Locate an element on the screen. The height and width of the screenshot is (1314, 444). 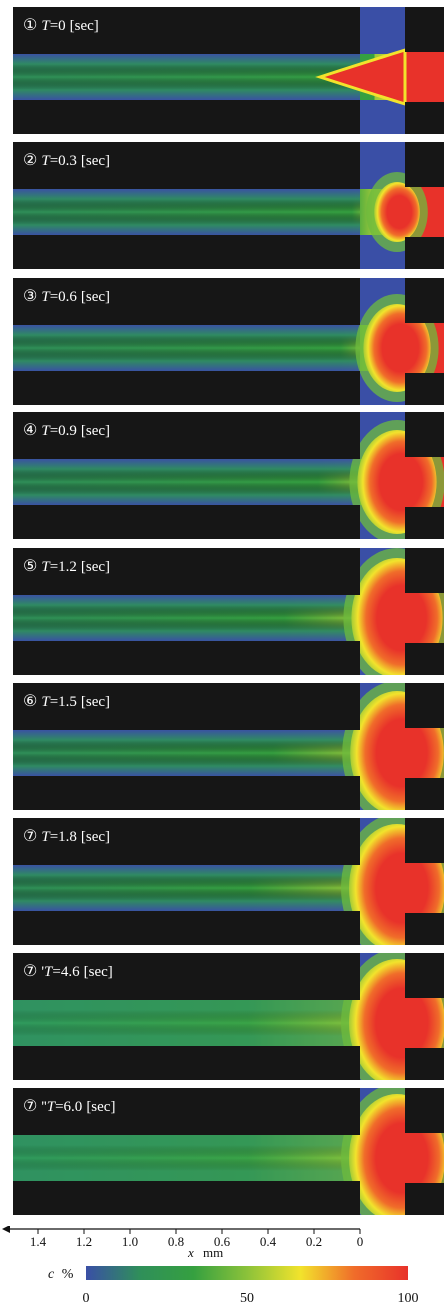
colorbar-tick-label: 0 is located at coordinates (86, 1298).